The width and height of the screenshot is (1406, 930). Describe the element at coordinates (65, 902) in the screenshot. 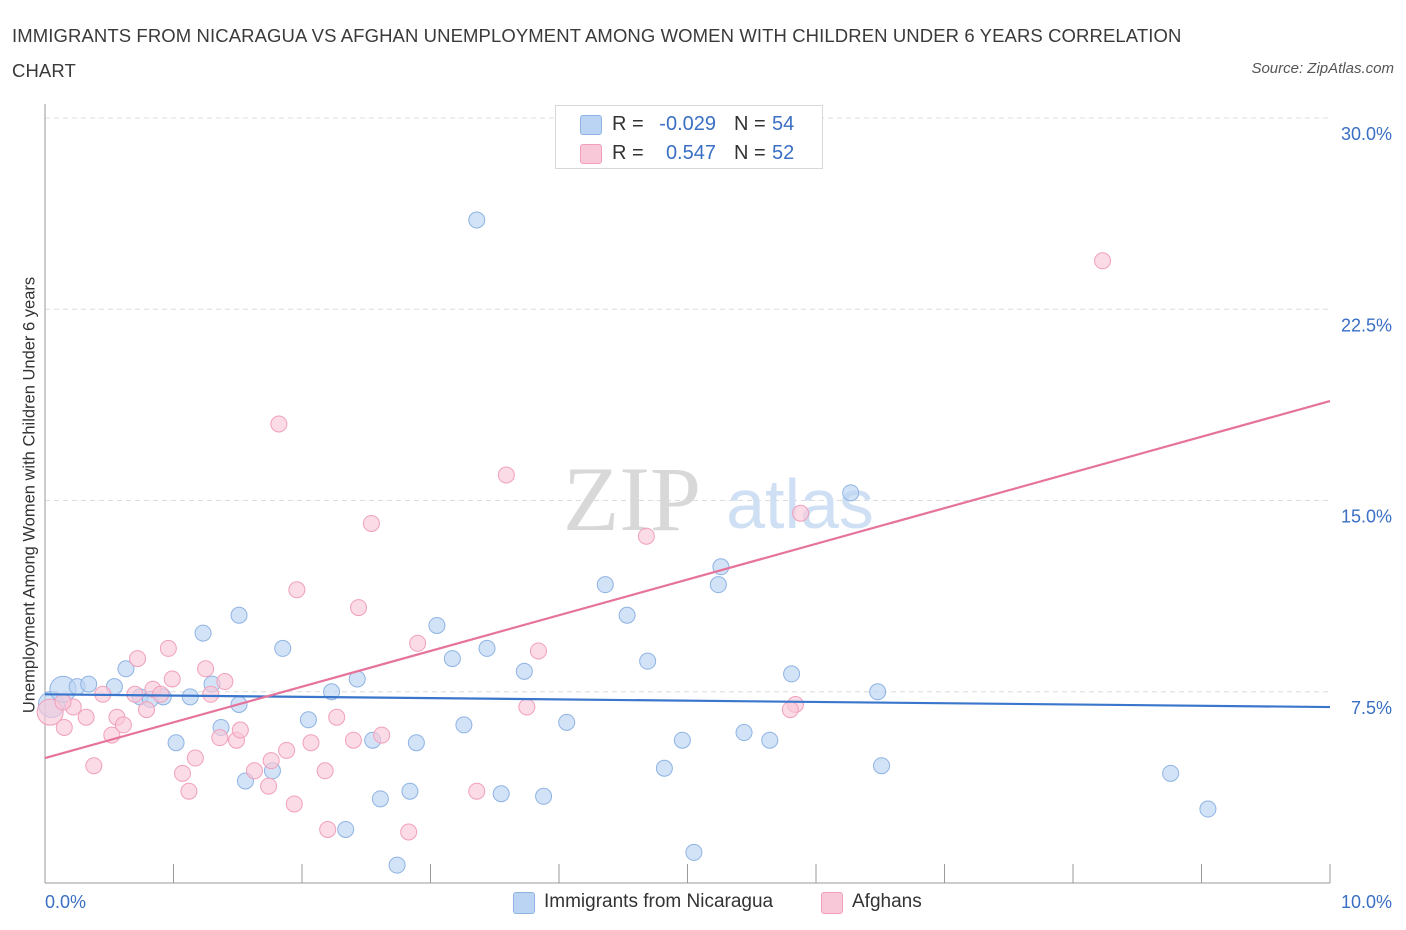

I see `x-tick-label: 0.0%` at that location.